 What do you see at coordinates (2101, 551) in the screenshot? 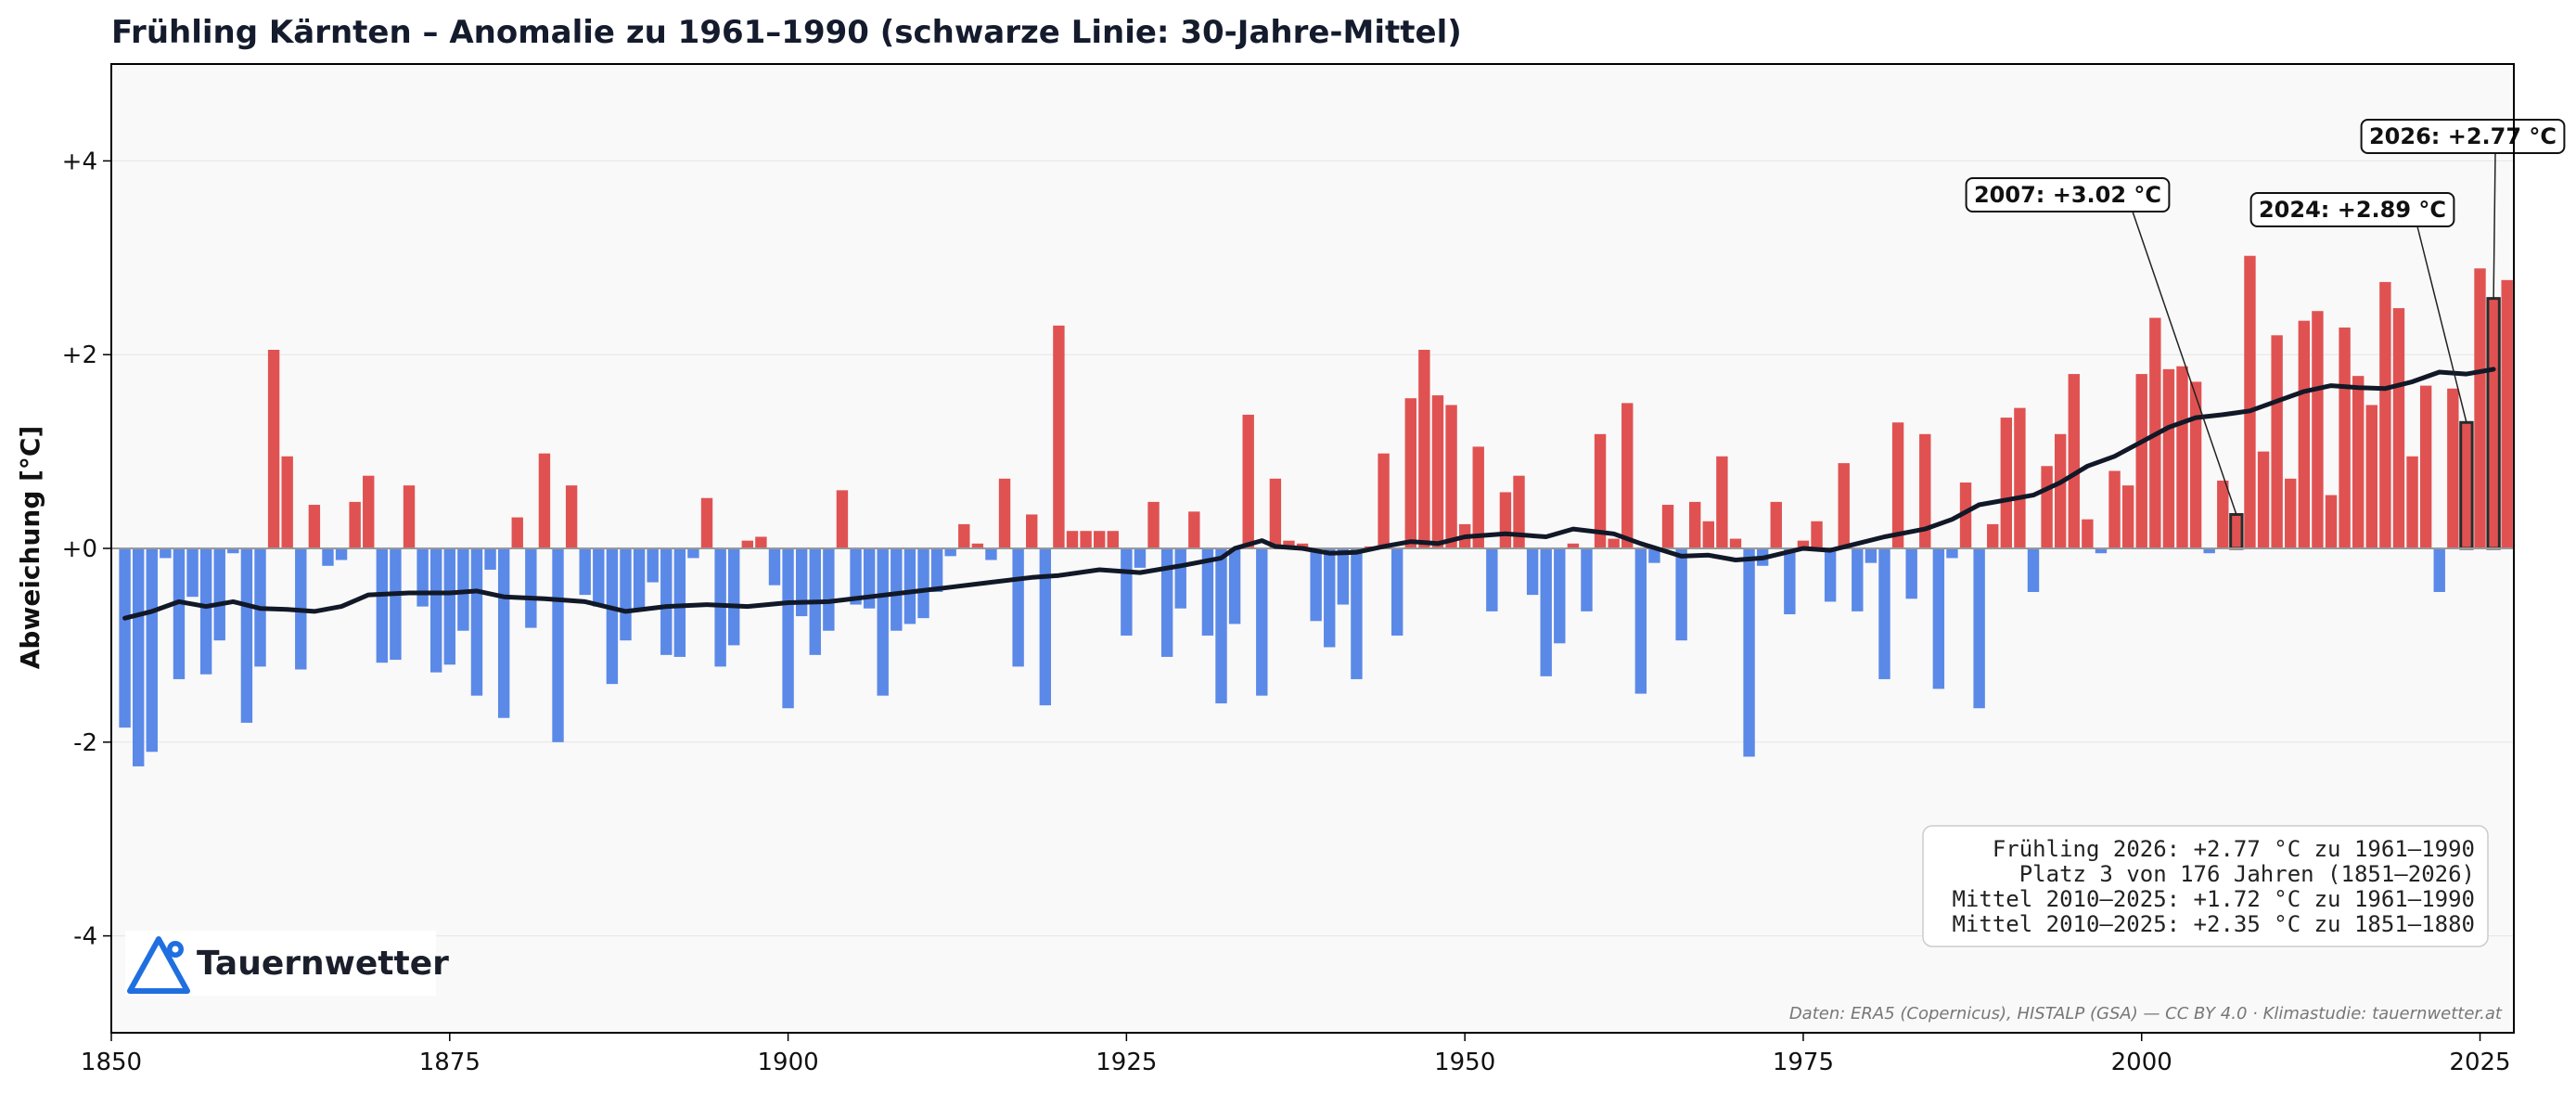
I see `bar-1997` at bounding box center [2101, 551].